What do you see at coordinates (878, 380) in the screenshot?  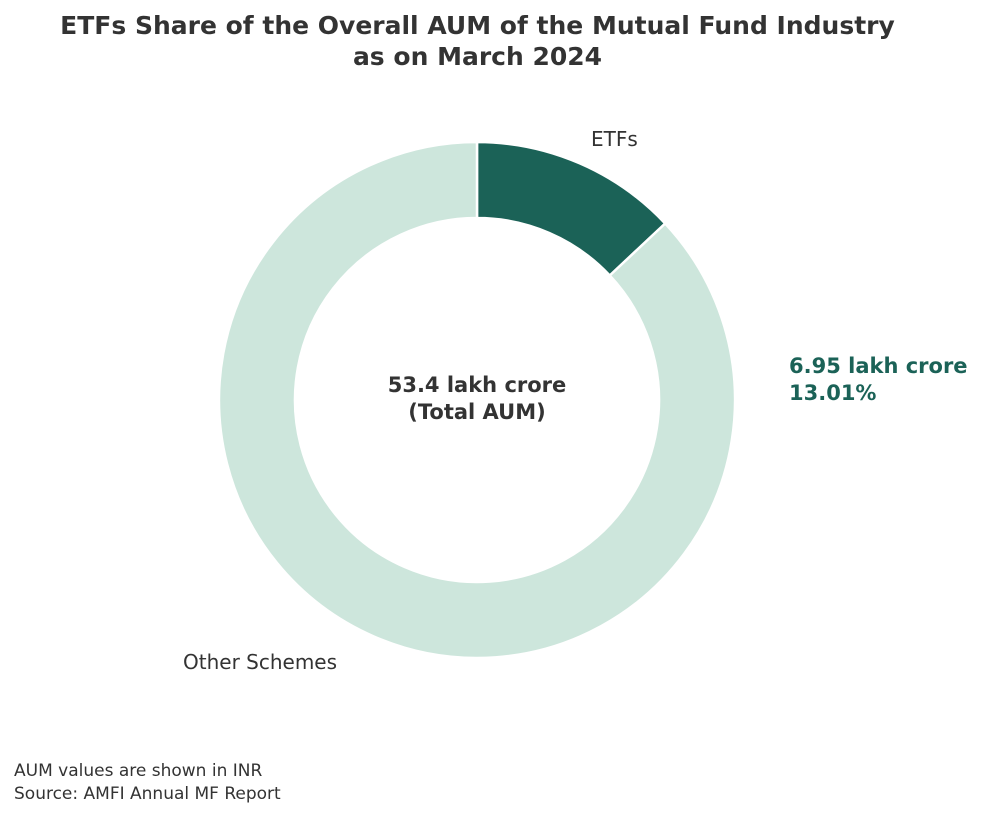 I see `etf-value-annotation: 6.95 lakh crore 13.01%` at bounding box center [878, 380].